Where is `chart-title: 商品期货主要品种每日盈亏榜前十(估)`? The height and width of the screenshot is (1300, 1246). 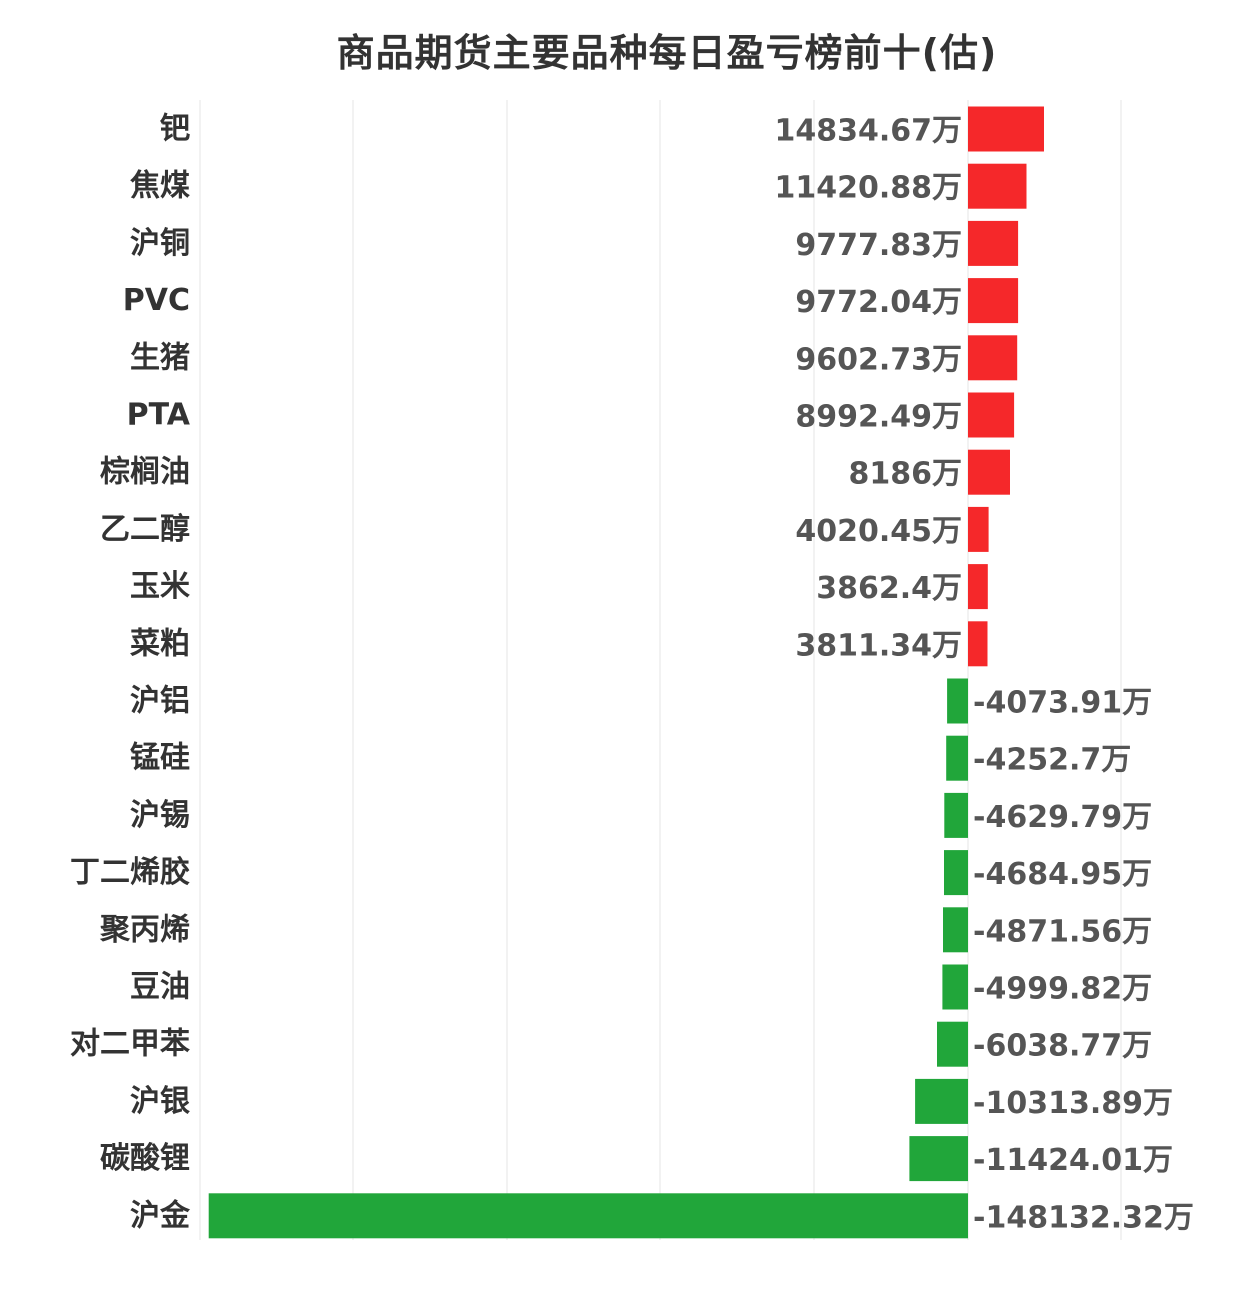 chart-title: 商品期货主要品种每日盈亏榜前十(估) is located at coordinates (667, 53).